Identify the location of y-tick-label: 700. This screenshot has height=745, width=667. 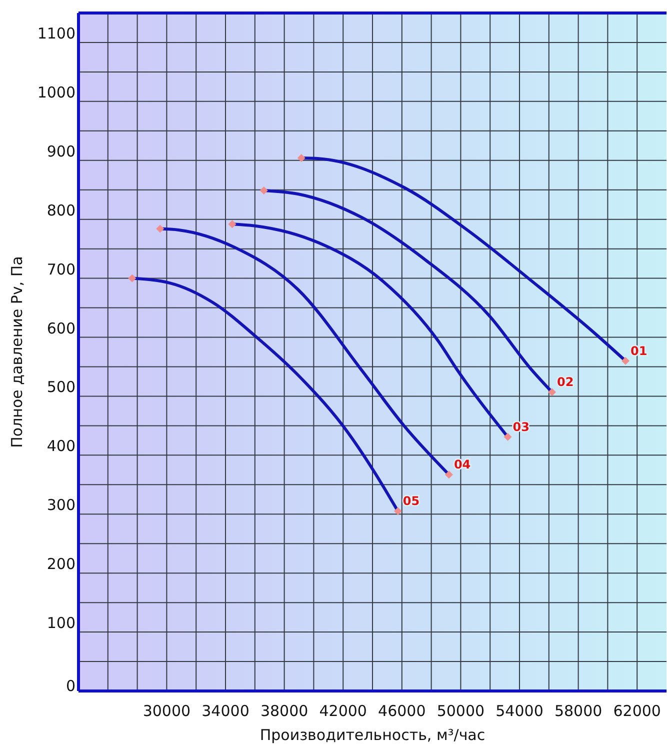
(61, 269).